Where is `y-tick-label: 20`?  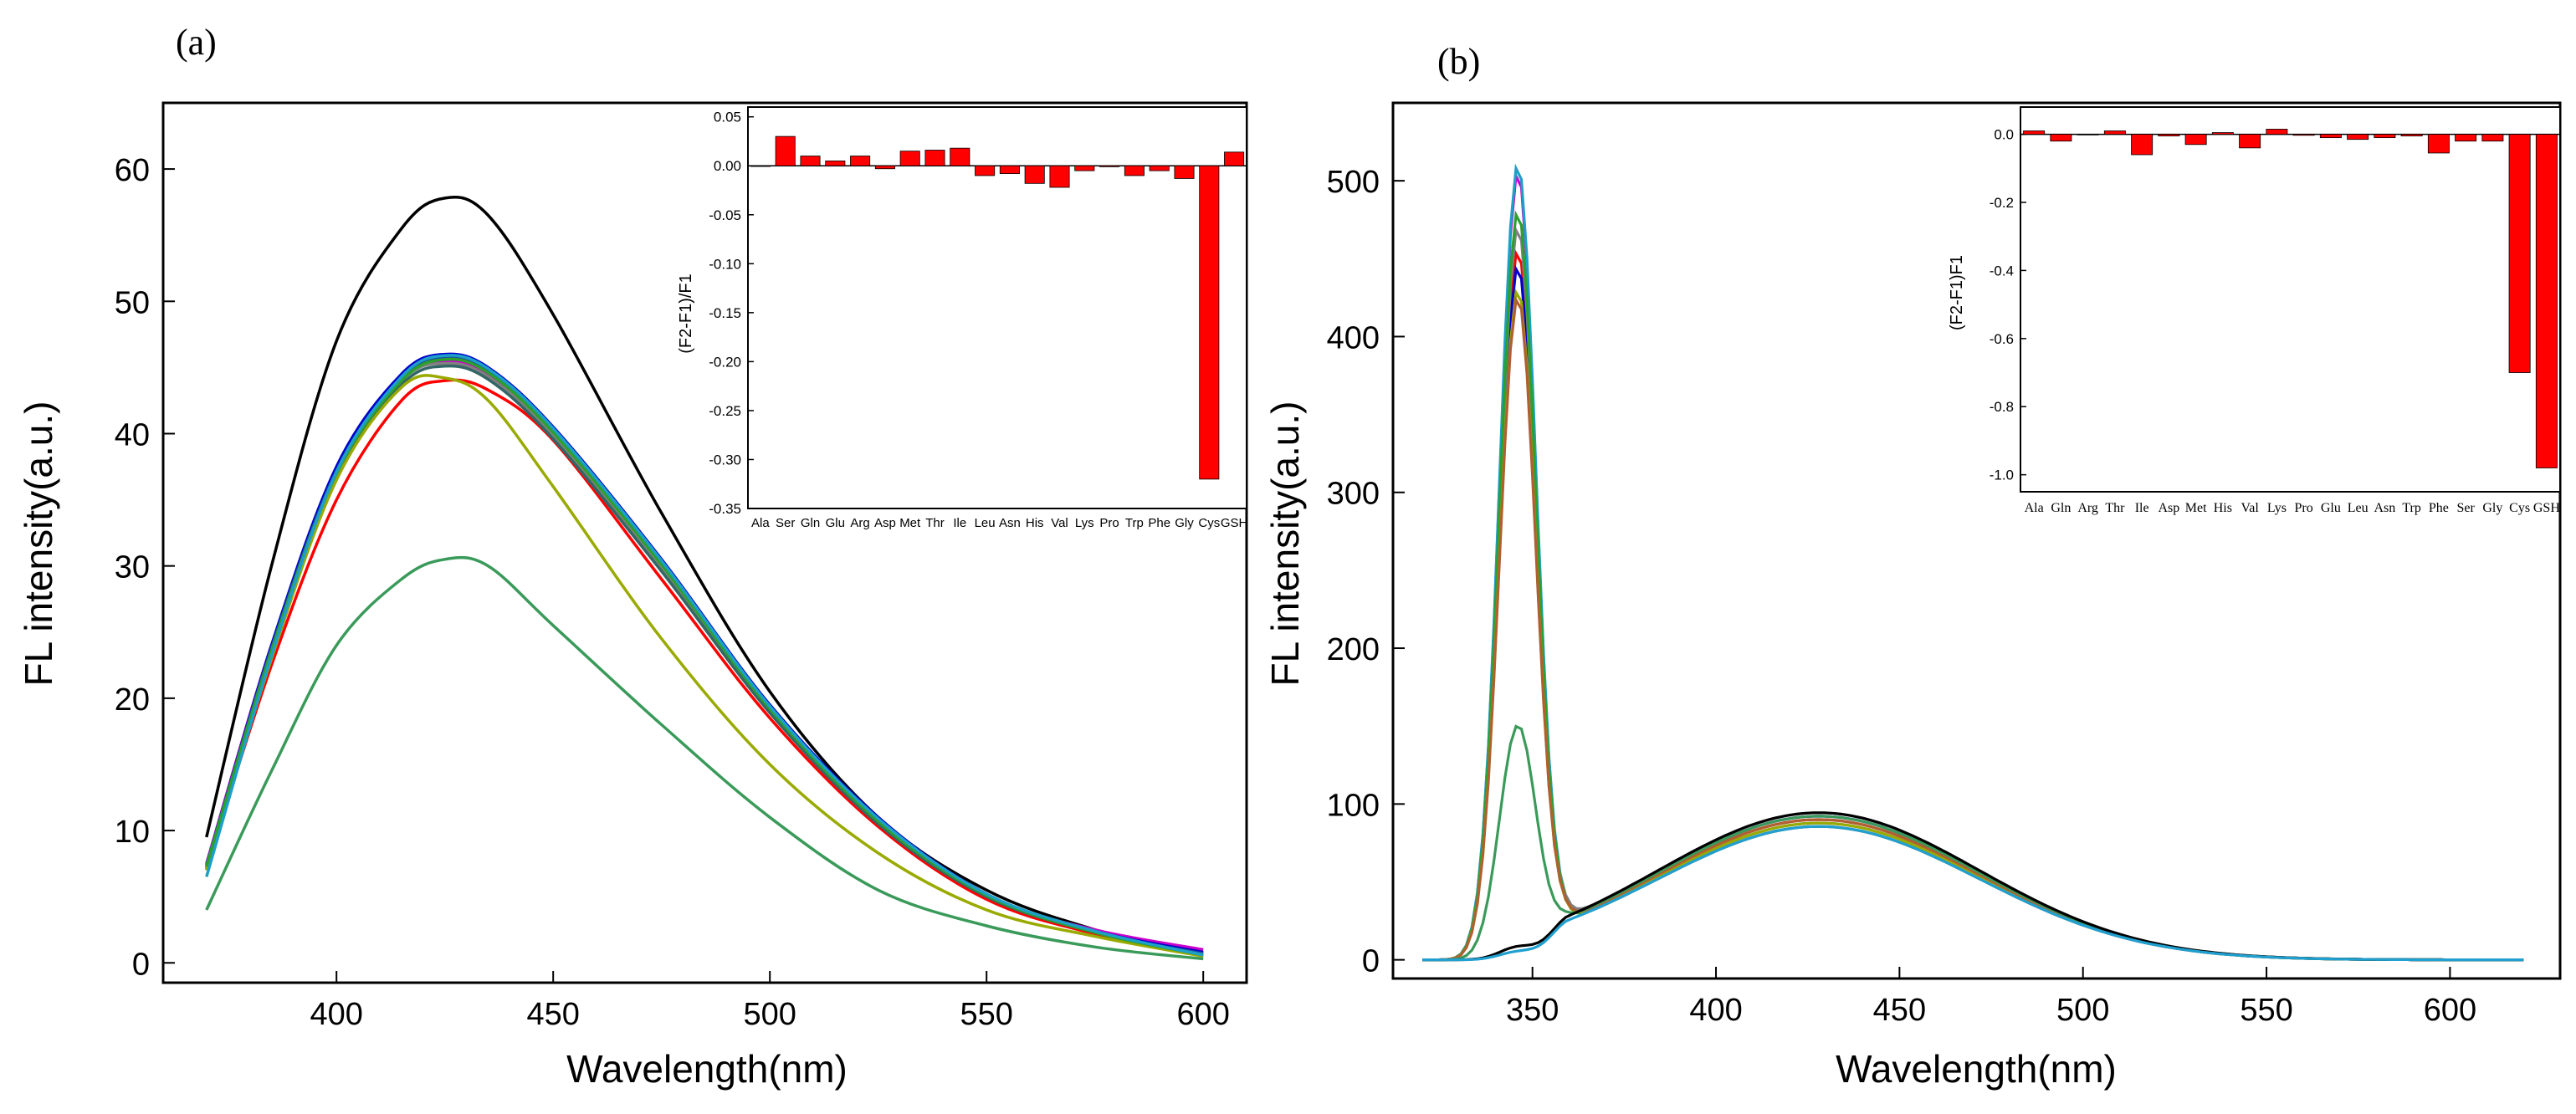
y-tick-label: 20 is located at coordinates (132, 700).